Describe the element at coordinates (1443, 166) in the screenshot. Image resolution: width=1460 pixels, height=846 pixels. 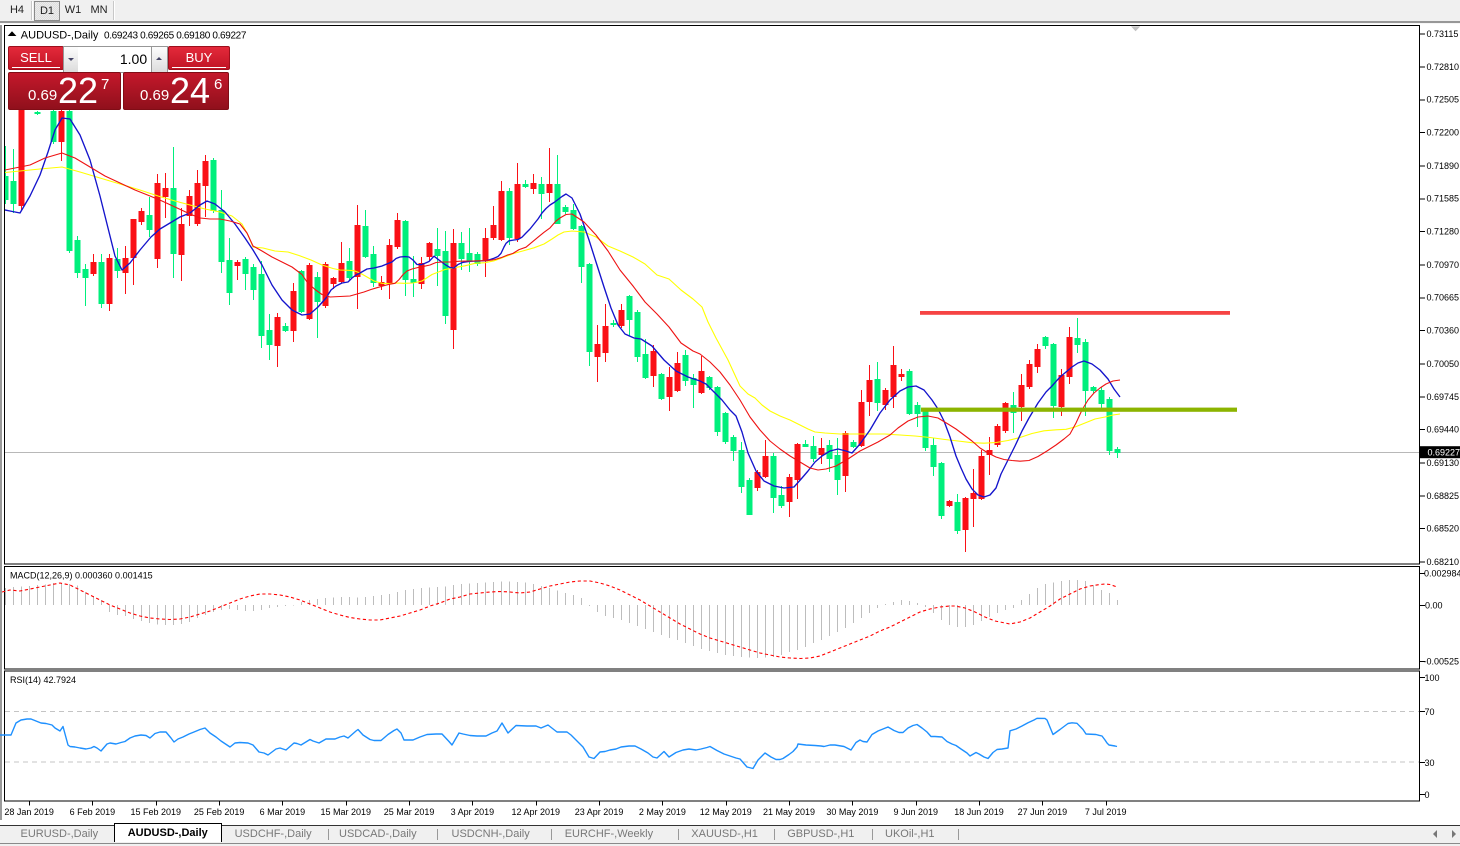
I see `svg-text: 0.71890` at that location.